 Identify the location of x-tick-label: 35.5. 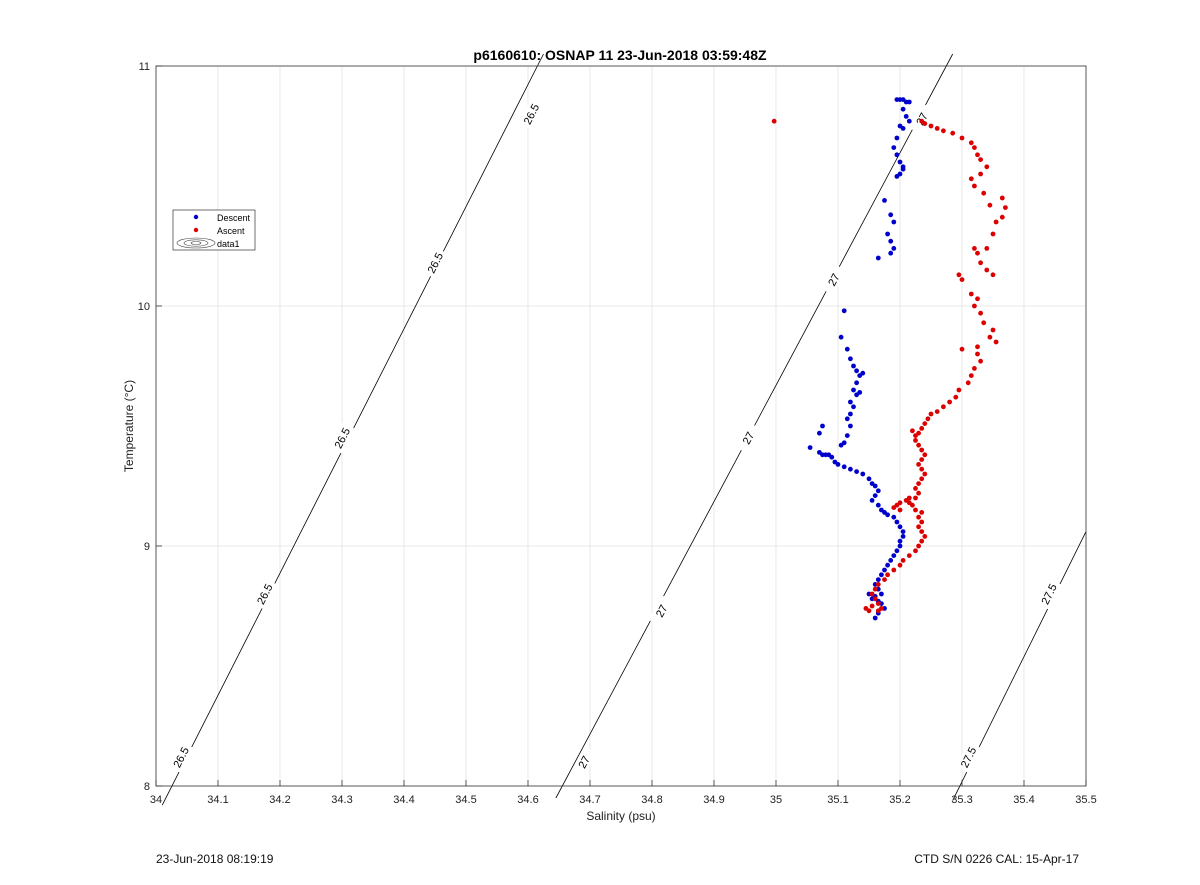
(1085, 800).